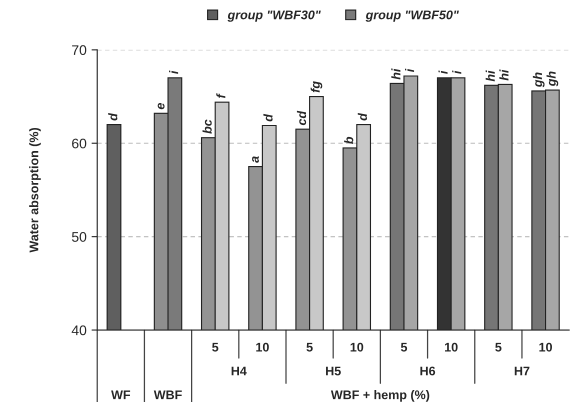 The width and height of the screenshot is (572, 402). Describe the element at coordinates (79, 143) in the screenshot. I see `y-tick-label: 60` at that location.